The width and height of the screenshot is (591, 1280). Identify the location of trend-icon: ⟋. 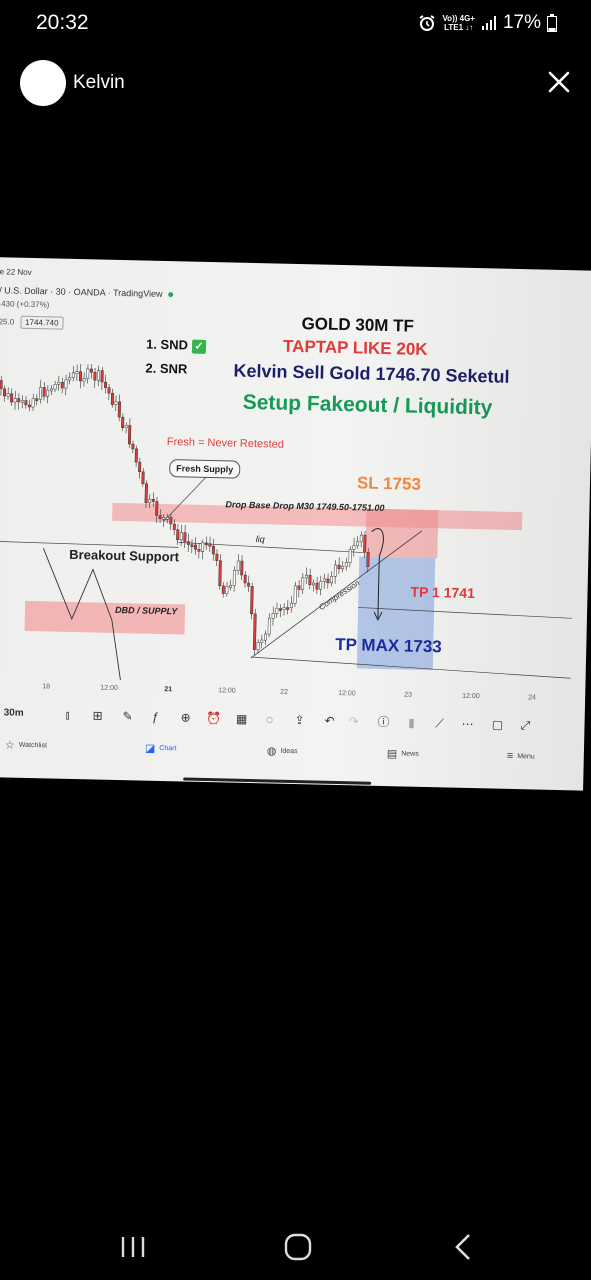
(439, 723).